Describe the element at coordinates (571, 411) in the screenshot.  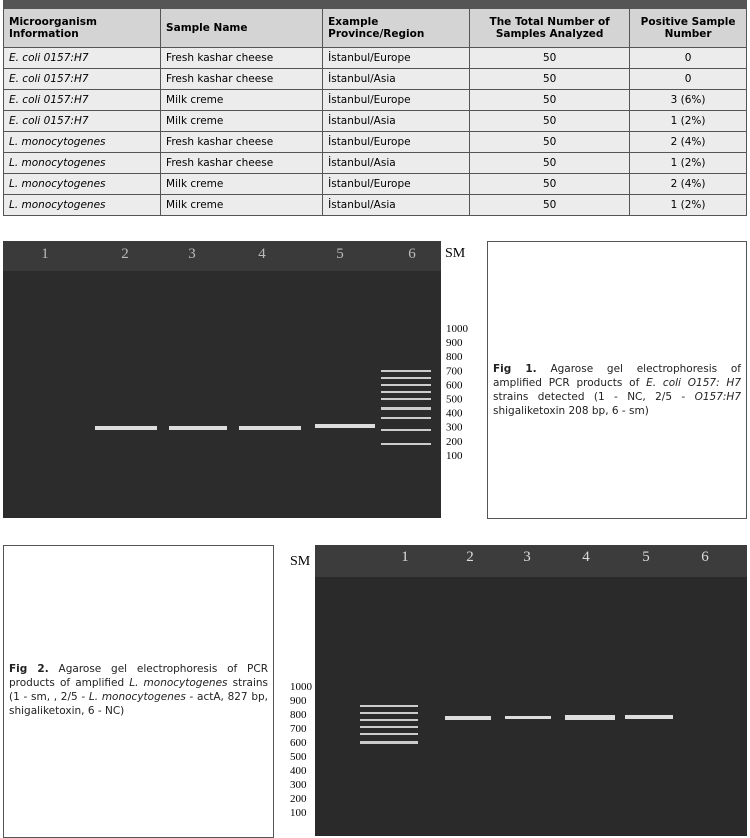
I see `caption-text: shigaliketoxin 208 bp, 6 - sm)` at that location.